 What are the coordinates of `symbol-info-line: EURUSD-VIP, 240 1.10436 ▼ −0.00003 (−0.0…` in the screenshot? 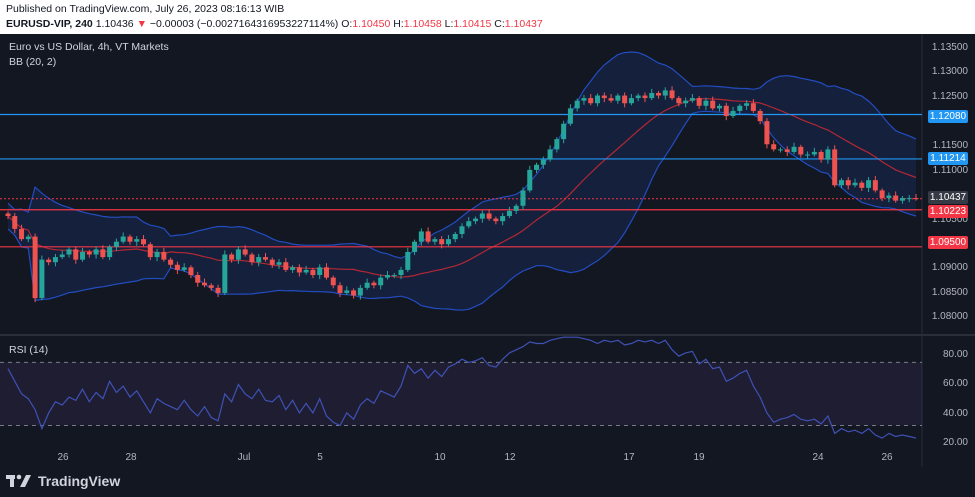 It's located at (274, 24).